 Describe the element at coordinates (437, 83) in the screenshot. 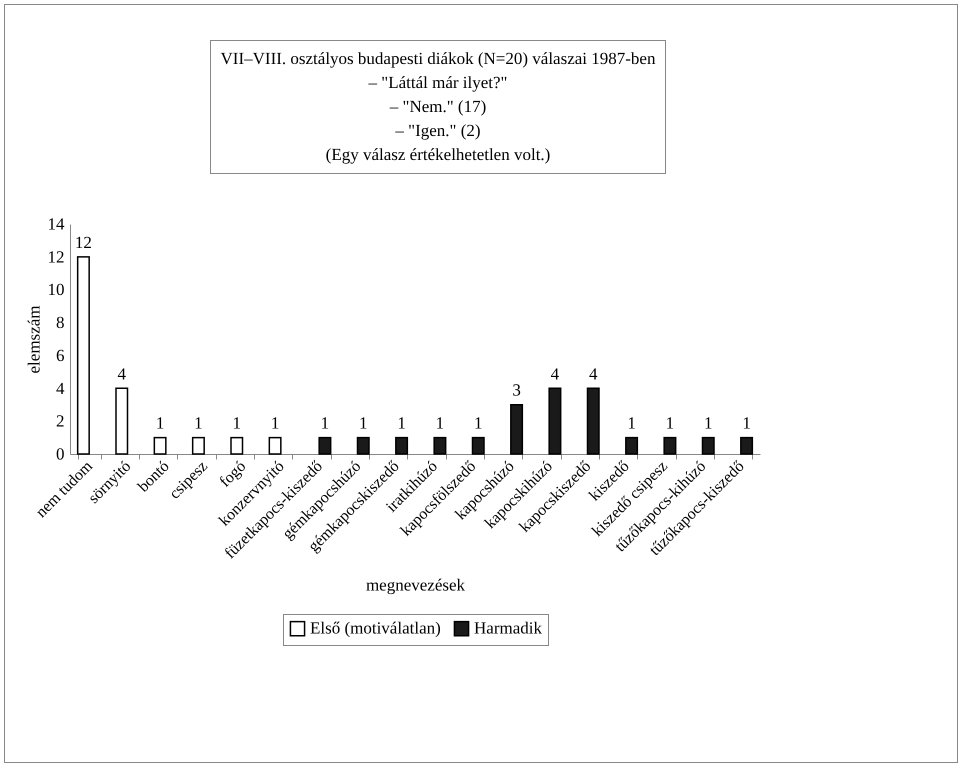

I see `text: – "Láttál már ilyet?"` at that location.